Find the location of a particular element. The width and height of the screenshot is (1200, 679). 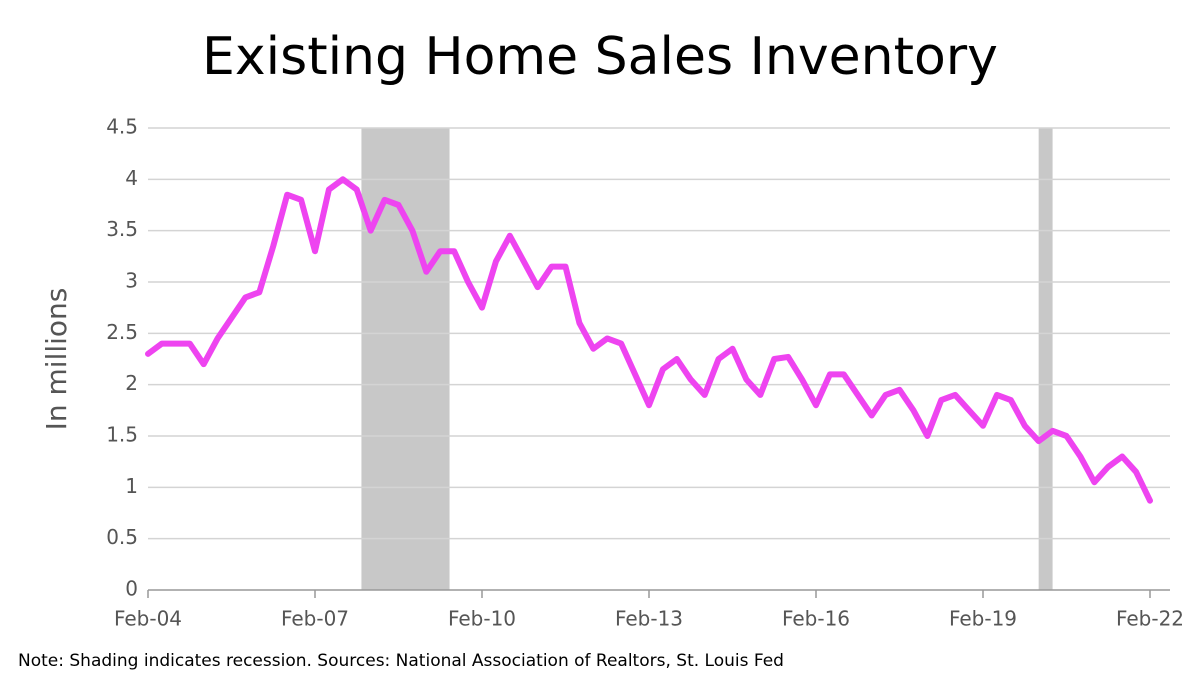

x-tick-label: Feb-19 is located at coordinates (983, 619).